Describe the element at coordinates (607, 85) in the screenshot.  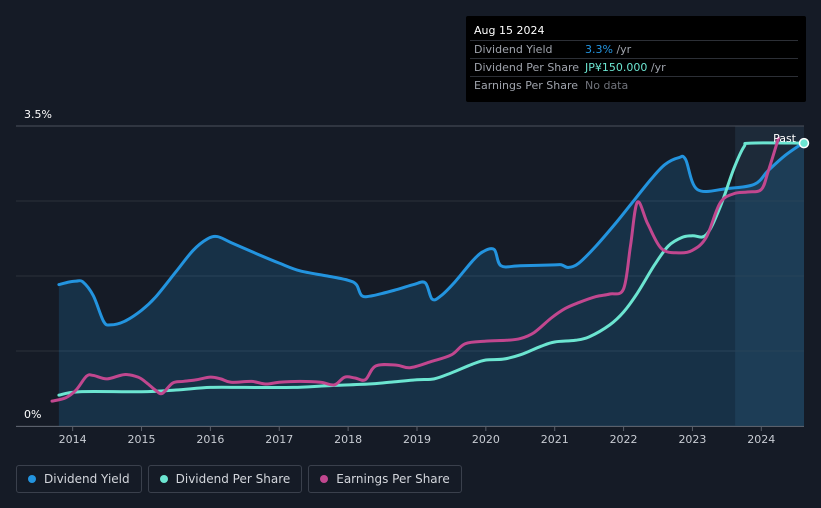
I see `tooltip-value: No data` at that location.